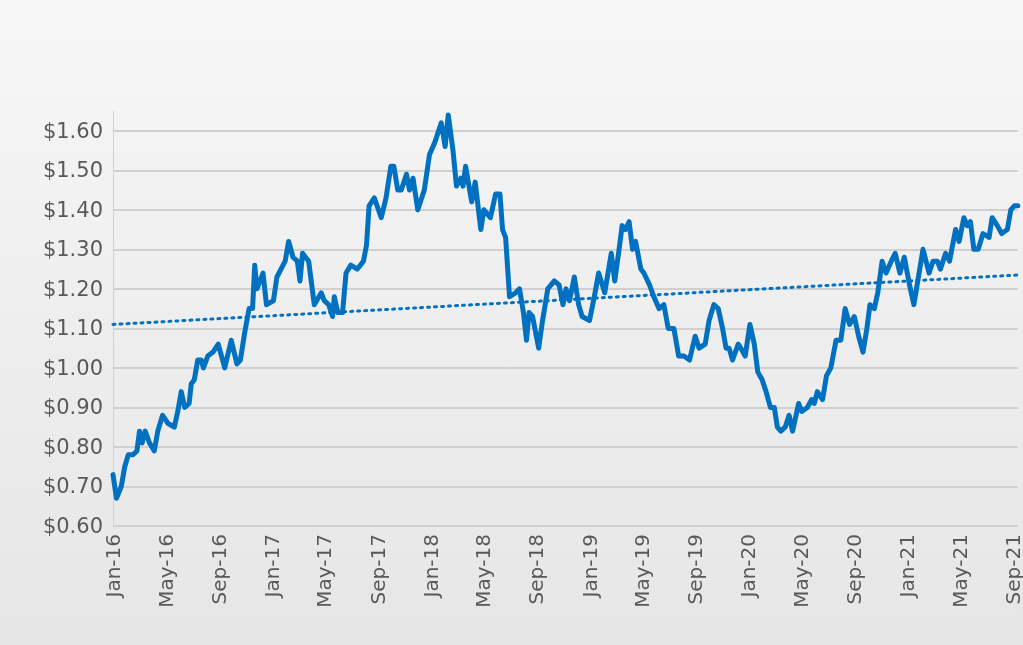 The image size is (1023, 645). I want to click on x-tick-label: May-17, so click(324, 571).